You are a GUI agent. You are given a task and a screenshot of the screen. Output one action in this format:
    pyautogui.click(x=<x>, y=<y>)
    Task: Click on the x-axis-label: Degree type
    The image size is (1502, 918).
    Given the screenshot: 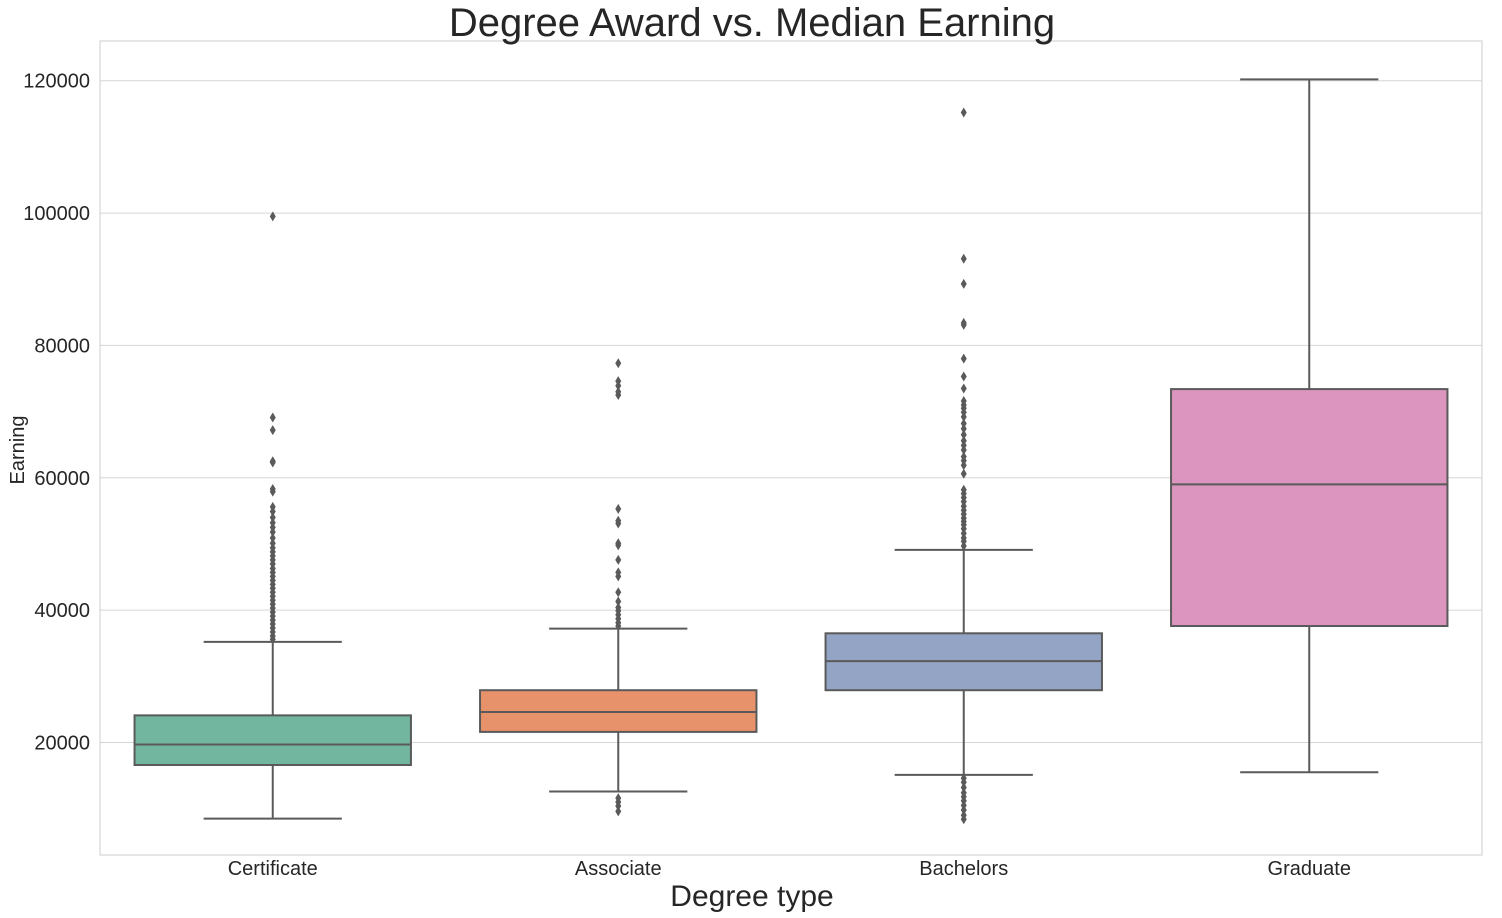 What is the action you would take?
    pyautogui.click(x=751, y=896)
    